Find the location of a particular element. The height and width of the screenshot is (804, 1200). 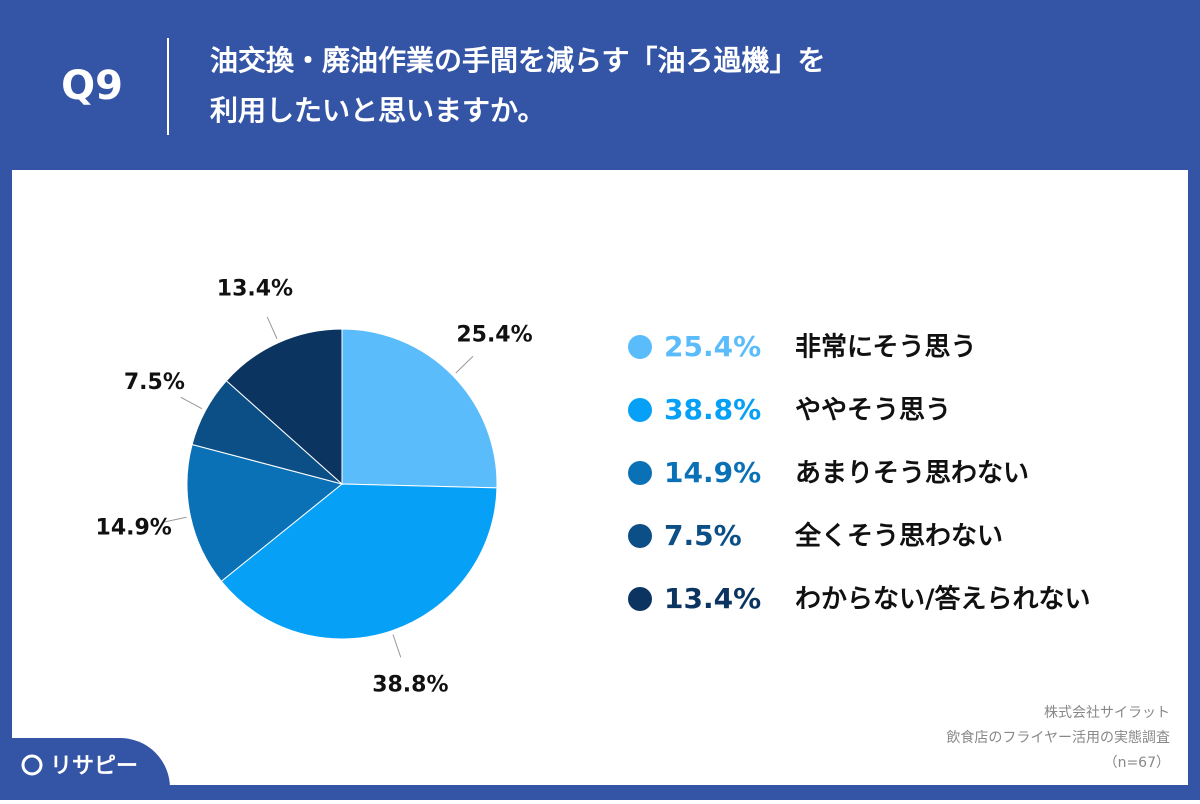

title-line: 利用したいと思いますか。 is located at coordinates (377, 110).